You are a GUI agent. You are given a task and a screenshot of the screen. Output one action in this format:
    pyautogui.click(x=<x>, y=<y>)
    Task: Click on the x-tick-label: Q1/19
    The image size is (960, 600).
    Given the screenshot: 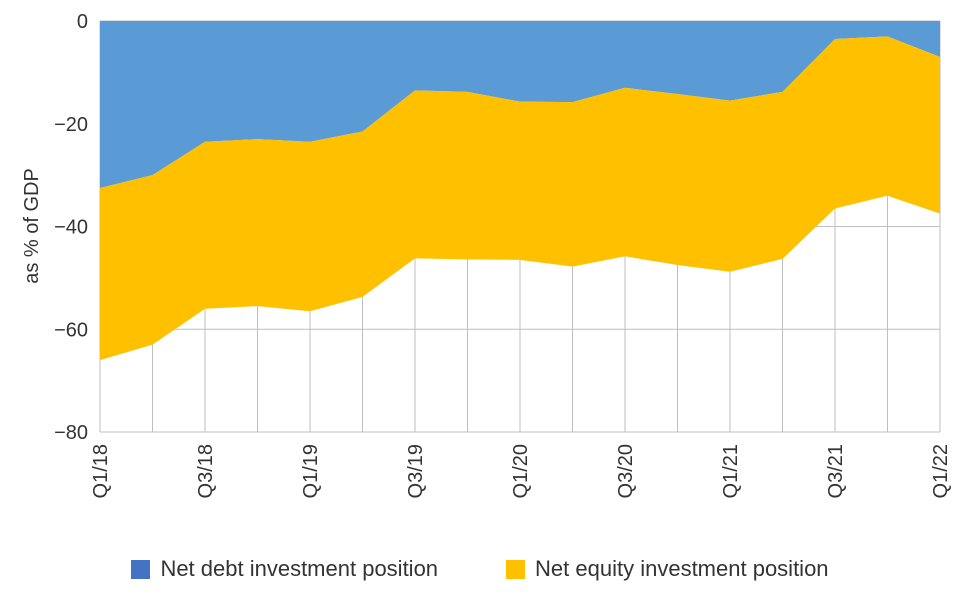 What is the action you would take?
    pyautogui.click(x=311, y=471)
    